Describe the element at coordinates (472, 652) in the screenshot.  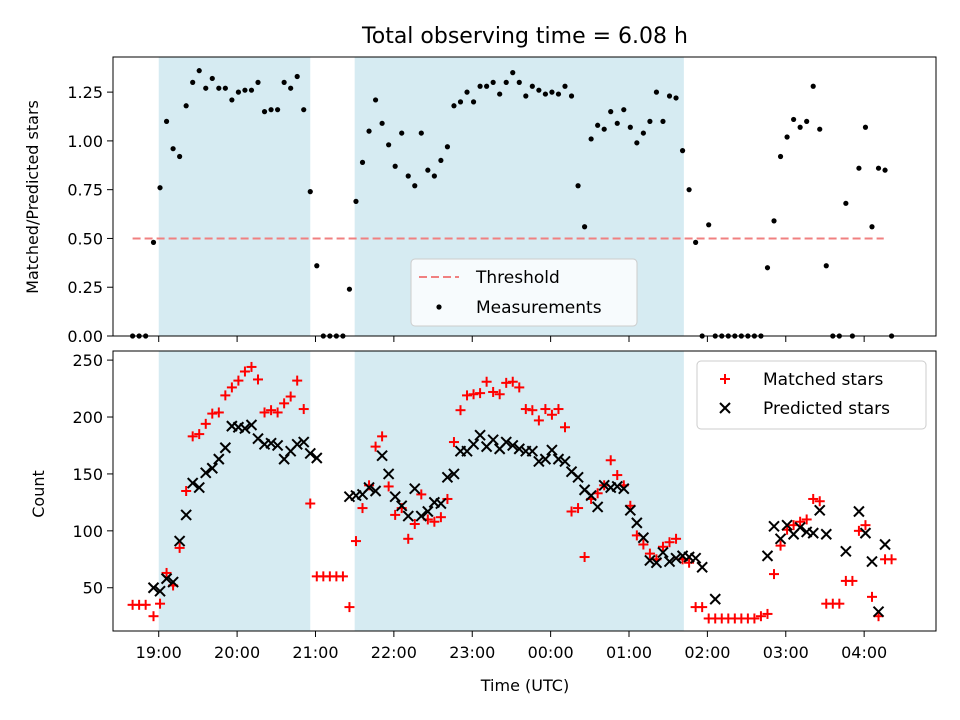
I see `x-tick-label: 23:00` at that location.